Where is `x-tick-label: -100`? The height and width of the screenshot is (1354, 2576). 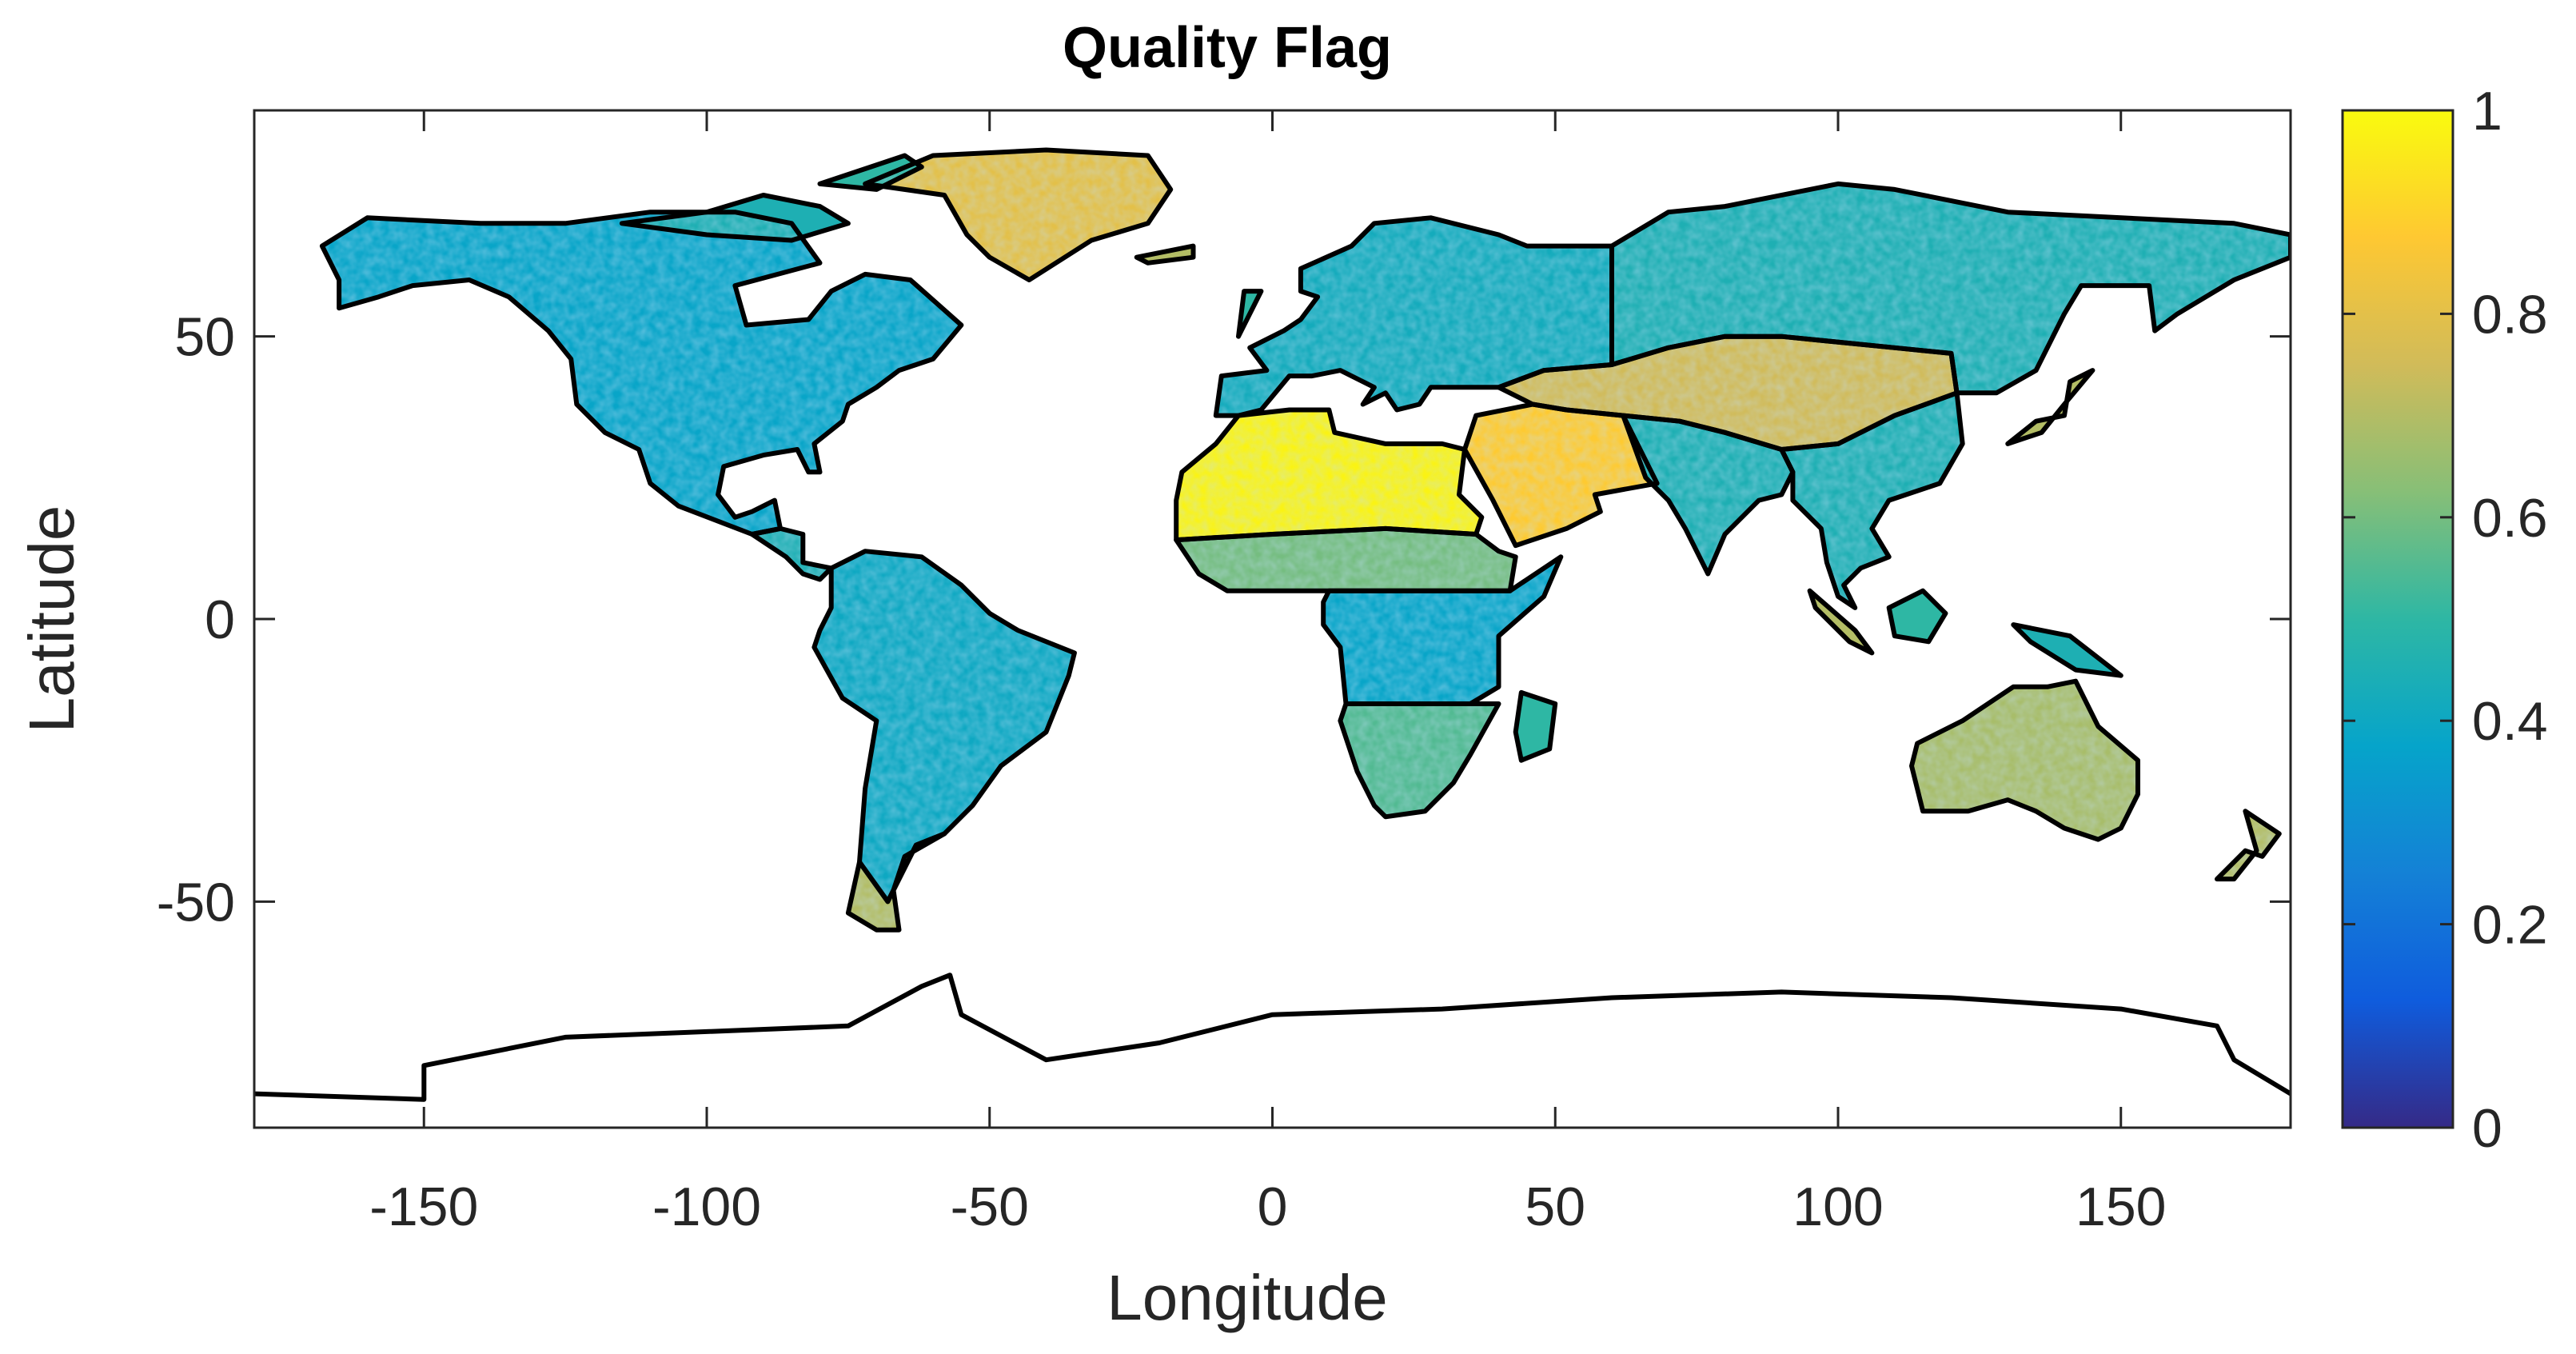
x-tick-label: -100 is located at coordinates (707, 1207).